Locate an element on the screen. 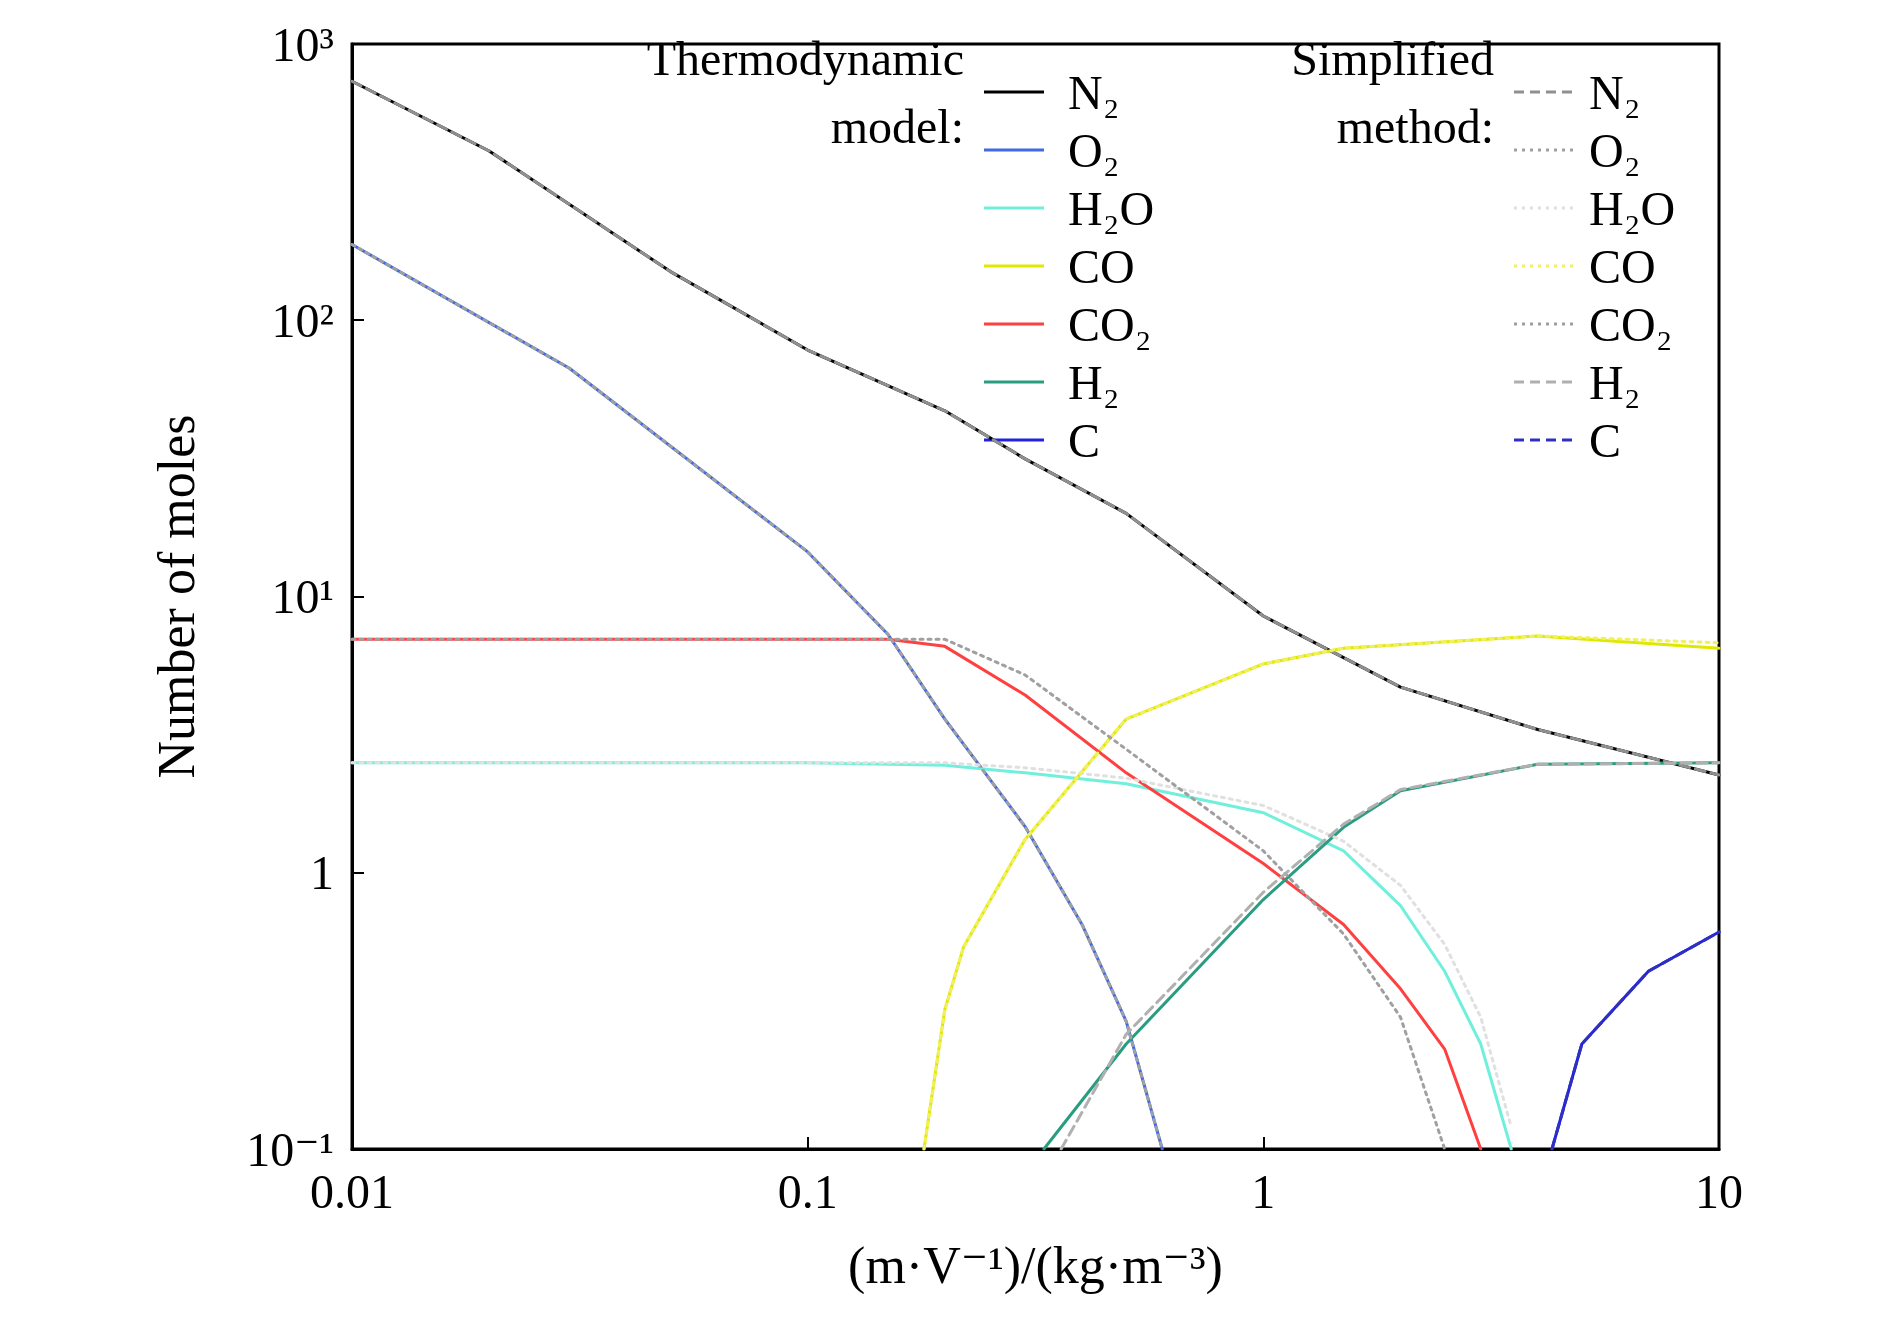  x-axis-title: (m·V⁻¹)/(kg·m⁻³) is located at coordinates (1035, 1265).